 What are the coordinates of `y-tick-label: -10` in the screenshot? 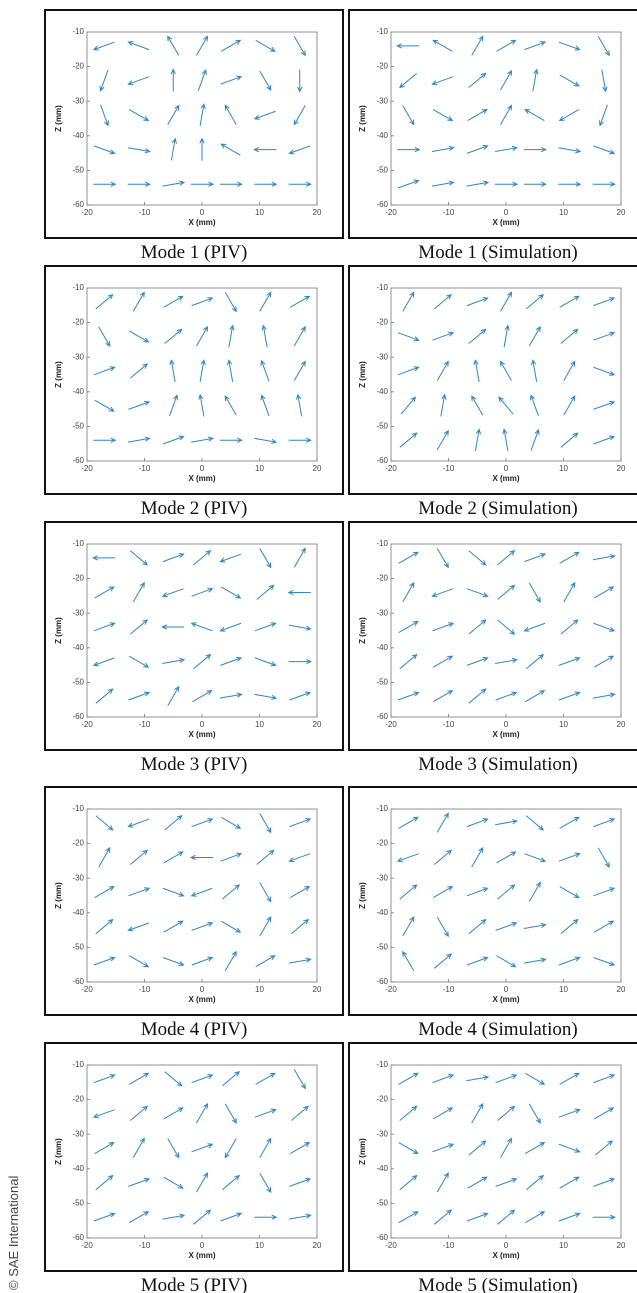 It's located at (78, 808).